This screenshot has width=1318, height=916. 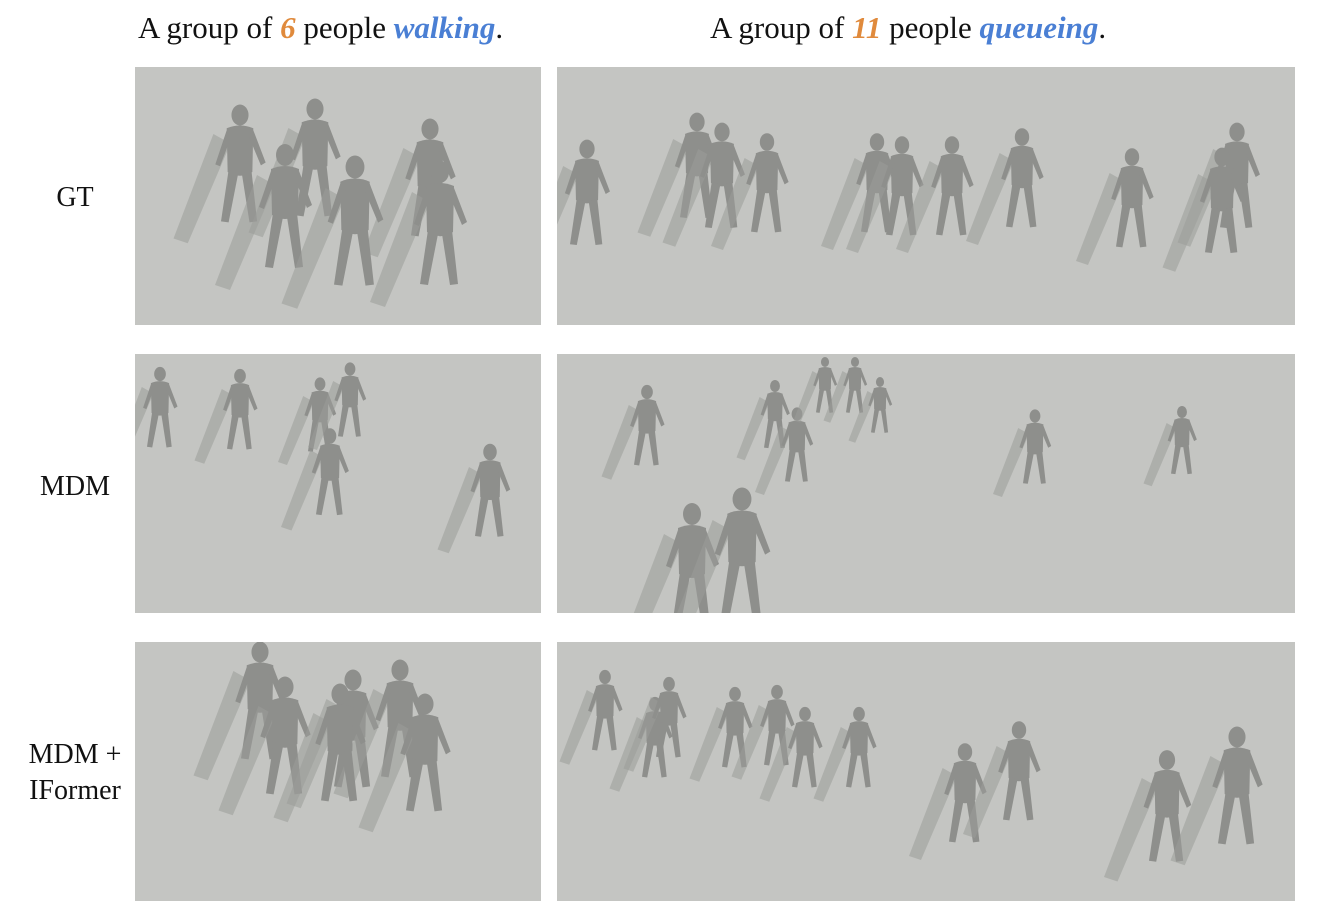 What do you see at coordinates (75, 790) in the screenshot?
I see `row-label-line2: IFormer` at bounding box center [75, 790].